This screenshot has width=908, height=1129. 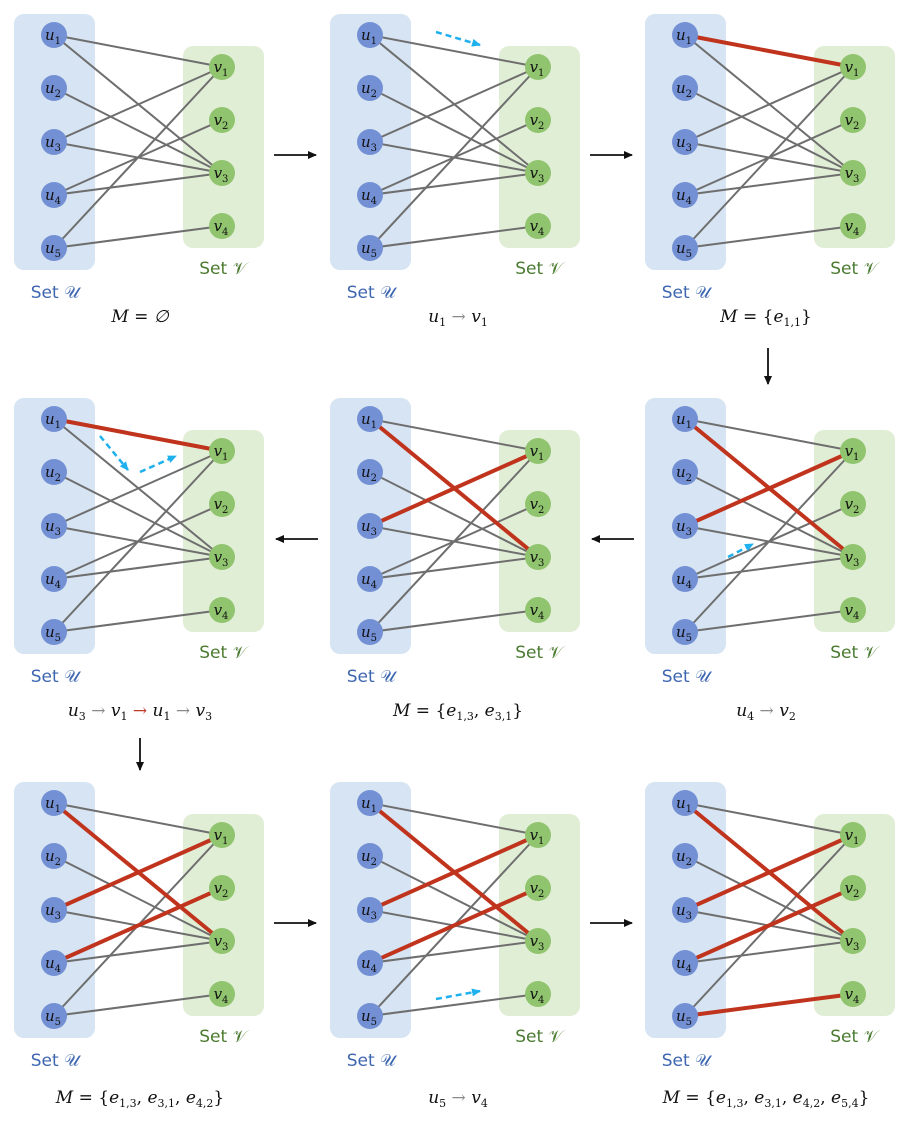 I want to click on matched-edge-u3-v1, so click(x=138, y=872).